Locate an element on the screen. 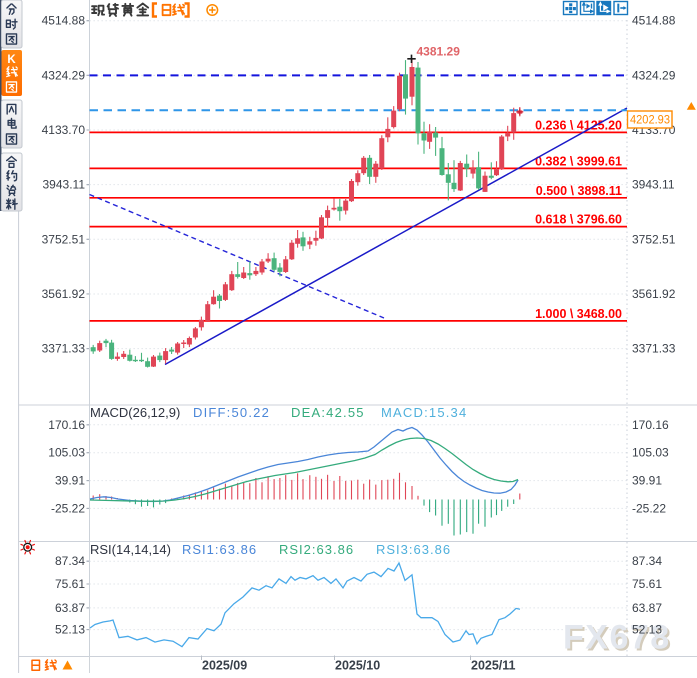 The height and width of the screenshot is (678, 697). svg-text: 4381.29 is located at coordinates (439, 52).